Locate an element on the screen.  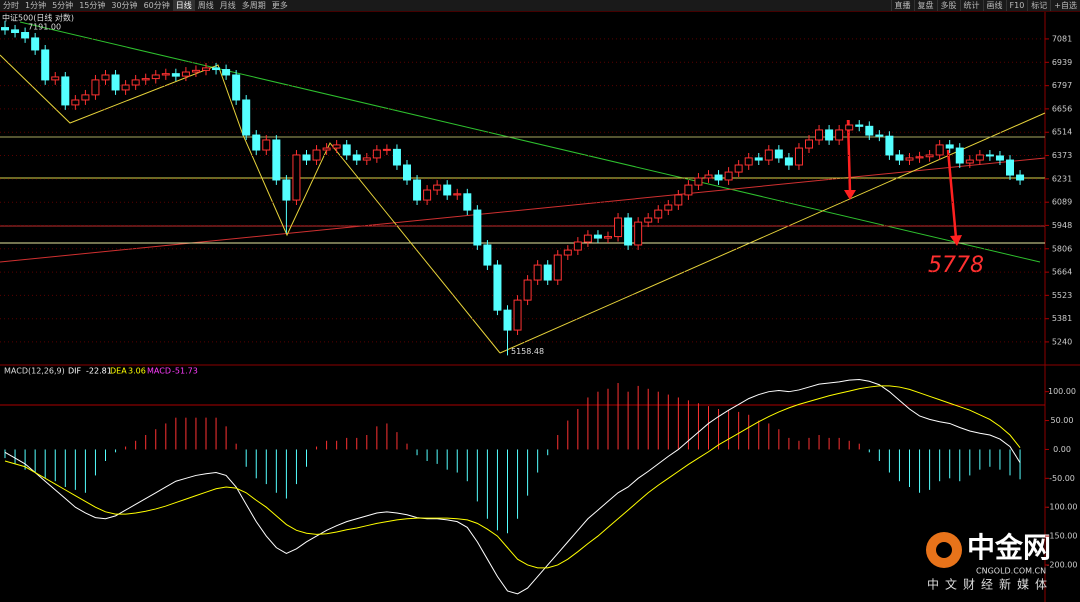
y-tick-label: 7081 is located at coordinates (1062, 38).